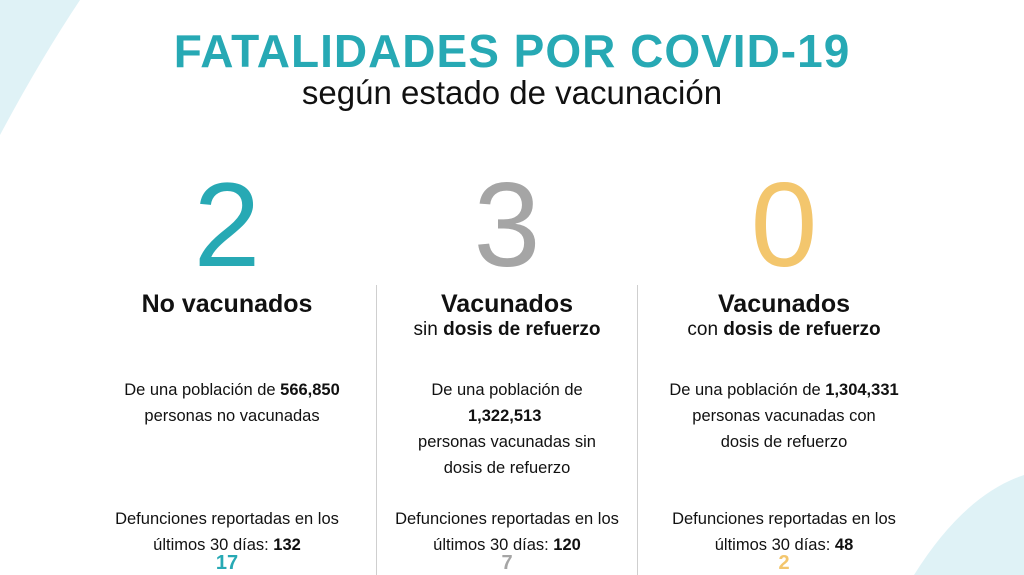 This screenshot has width=1024, height=575. Describe the element at coordinates (507, 455) in the screenshot. I see `population-desc: personas vacunadas sin dosis de refuerzo` at that location.